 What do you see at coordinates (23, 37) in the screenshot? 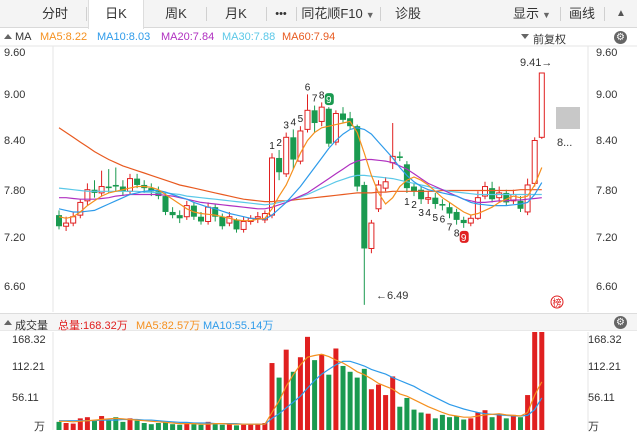
I see `indicator-name: MA` at bounding box center [23, 37].